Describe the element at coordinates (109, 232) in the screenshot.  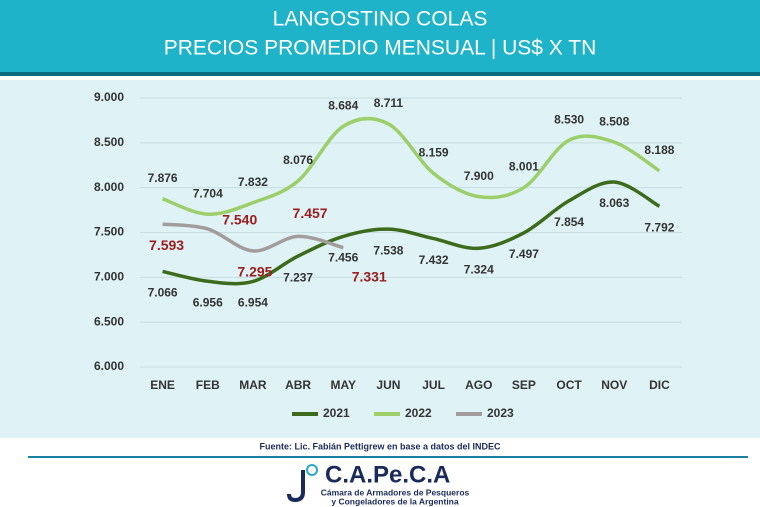
I see `y-tick-label: 7.500` at that location.